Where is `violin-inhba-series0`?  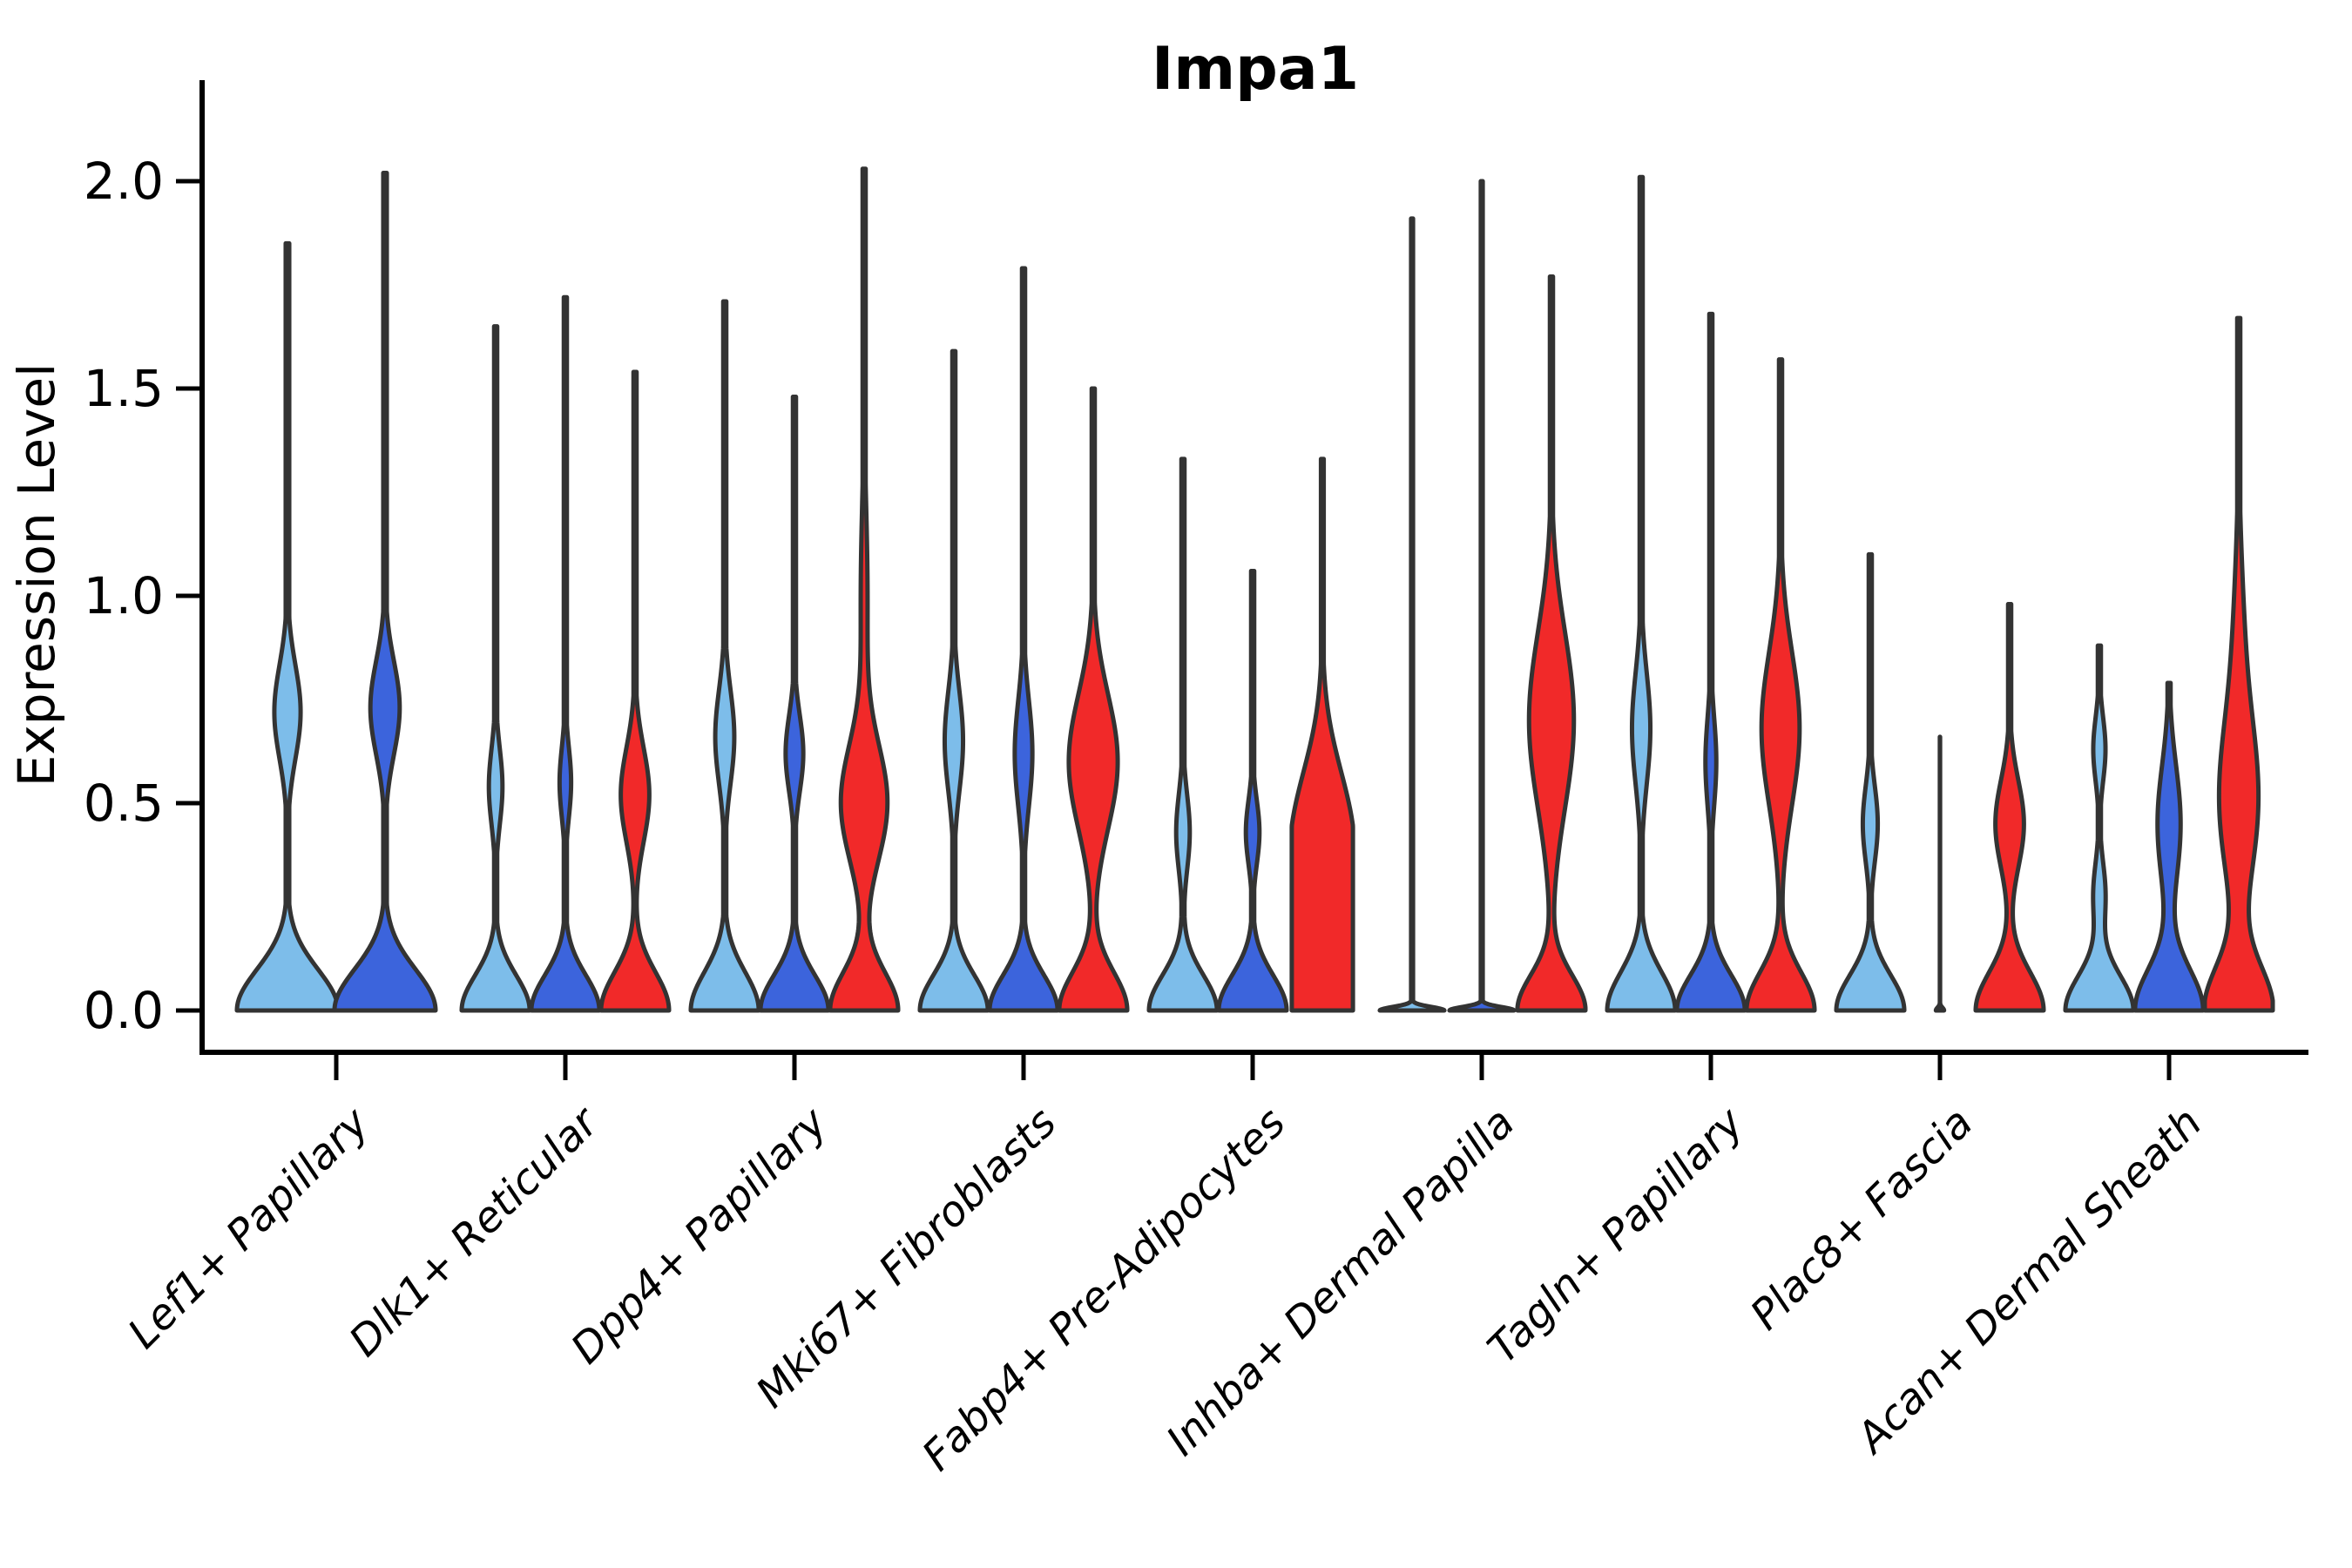
violin-inhba-series0 is located at coordinates (1412, 614).